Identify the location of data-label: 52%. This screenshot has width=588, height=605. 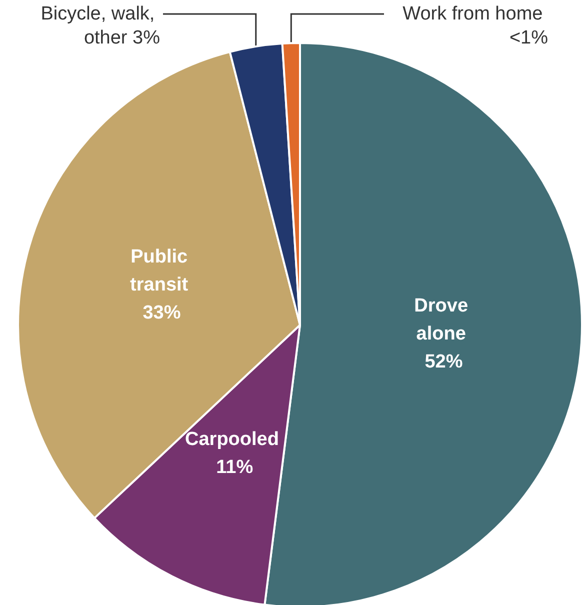
(443, 362).